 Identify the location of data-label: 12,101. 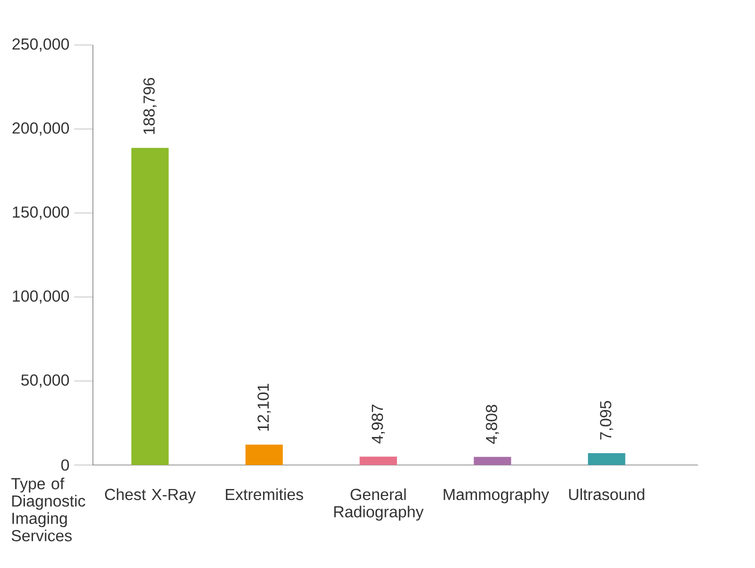
(264, 407).